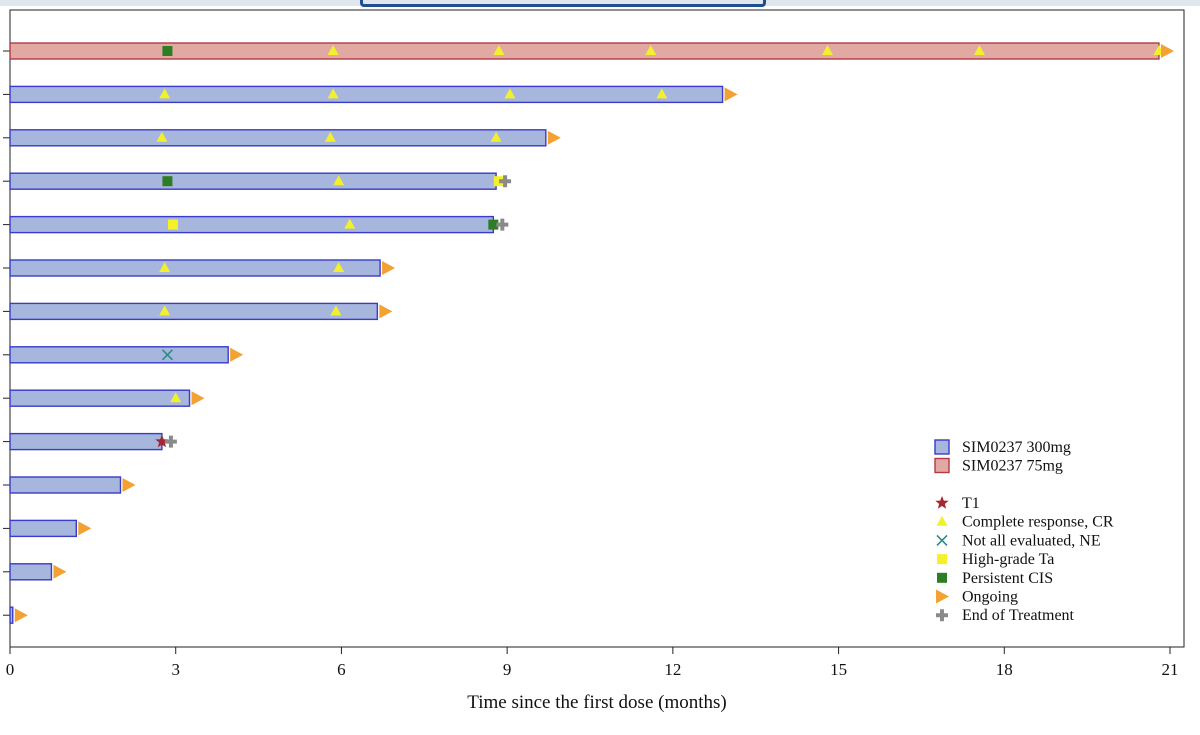 This screenshot has height=735, width=1200. Describe the element at coordinates (1012, 466) in the screenshot. I see `legend-label-75: SIM0237 75mg` at that location.